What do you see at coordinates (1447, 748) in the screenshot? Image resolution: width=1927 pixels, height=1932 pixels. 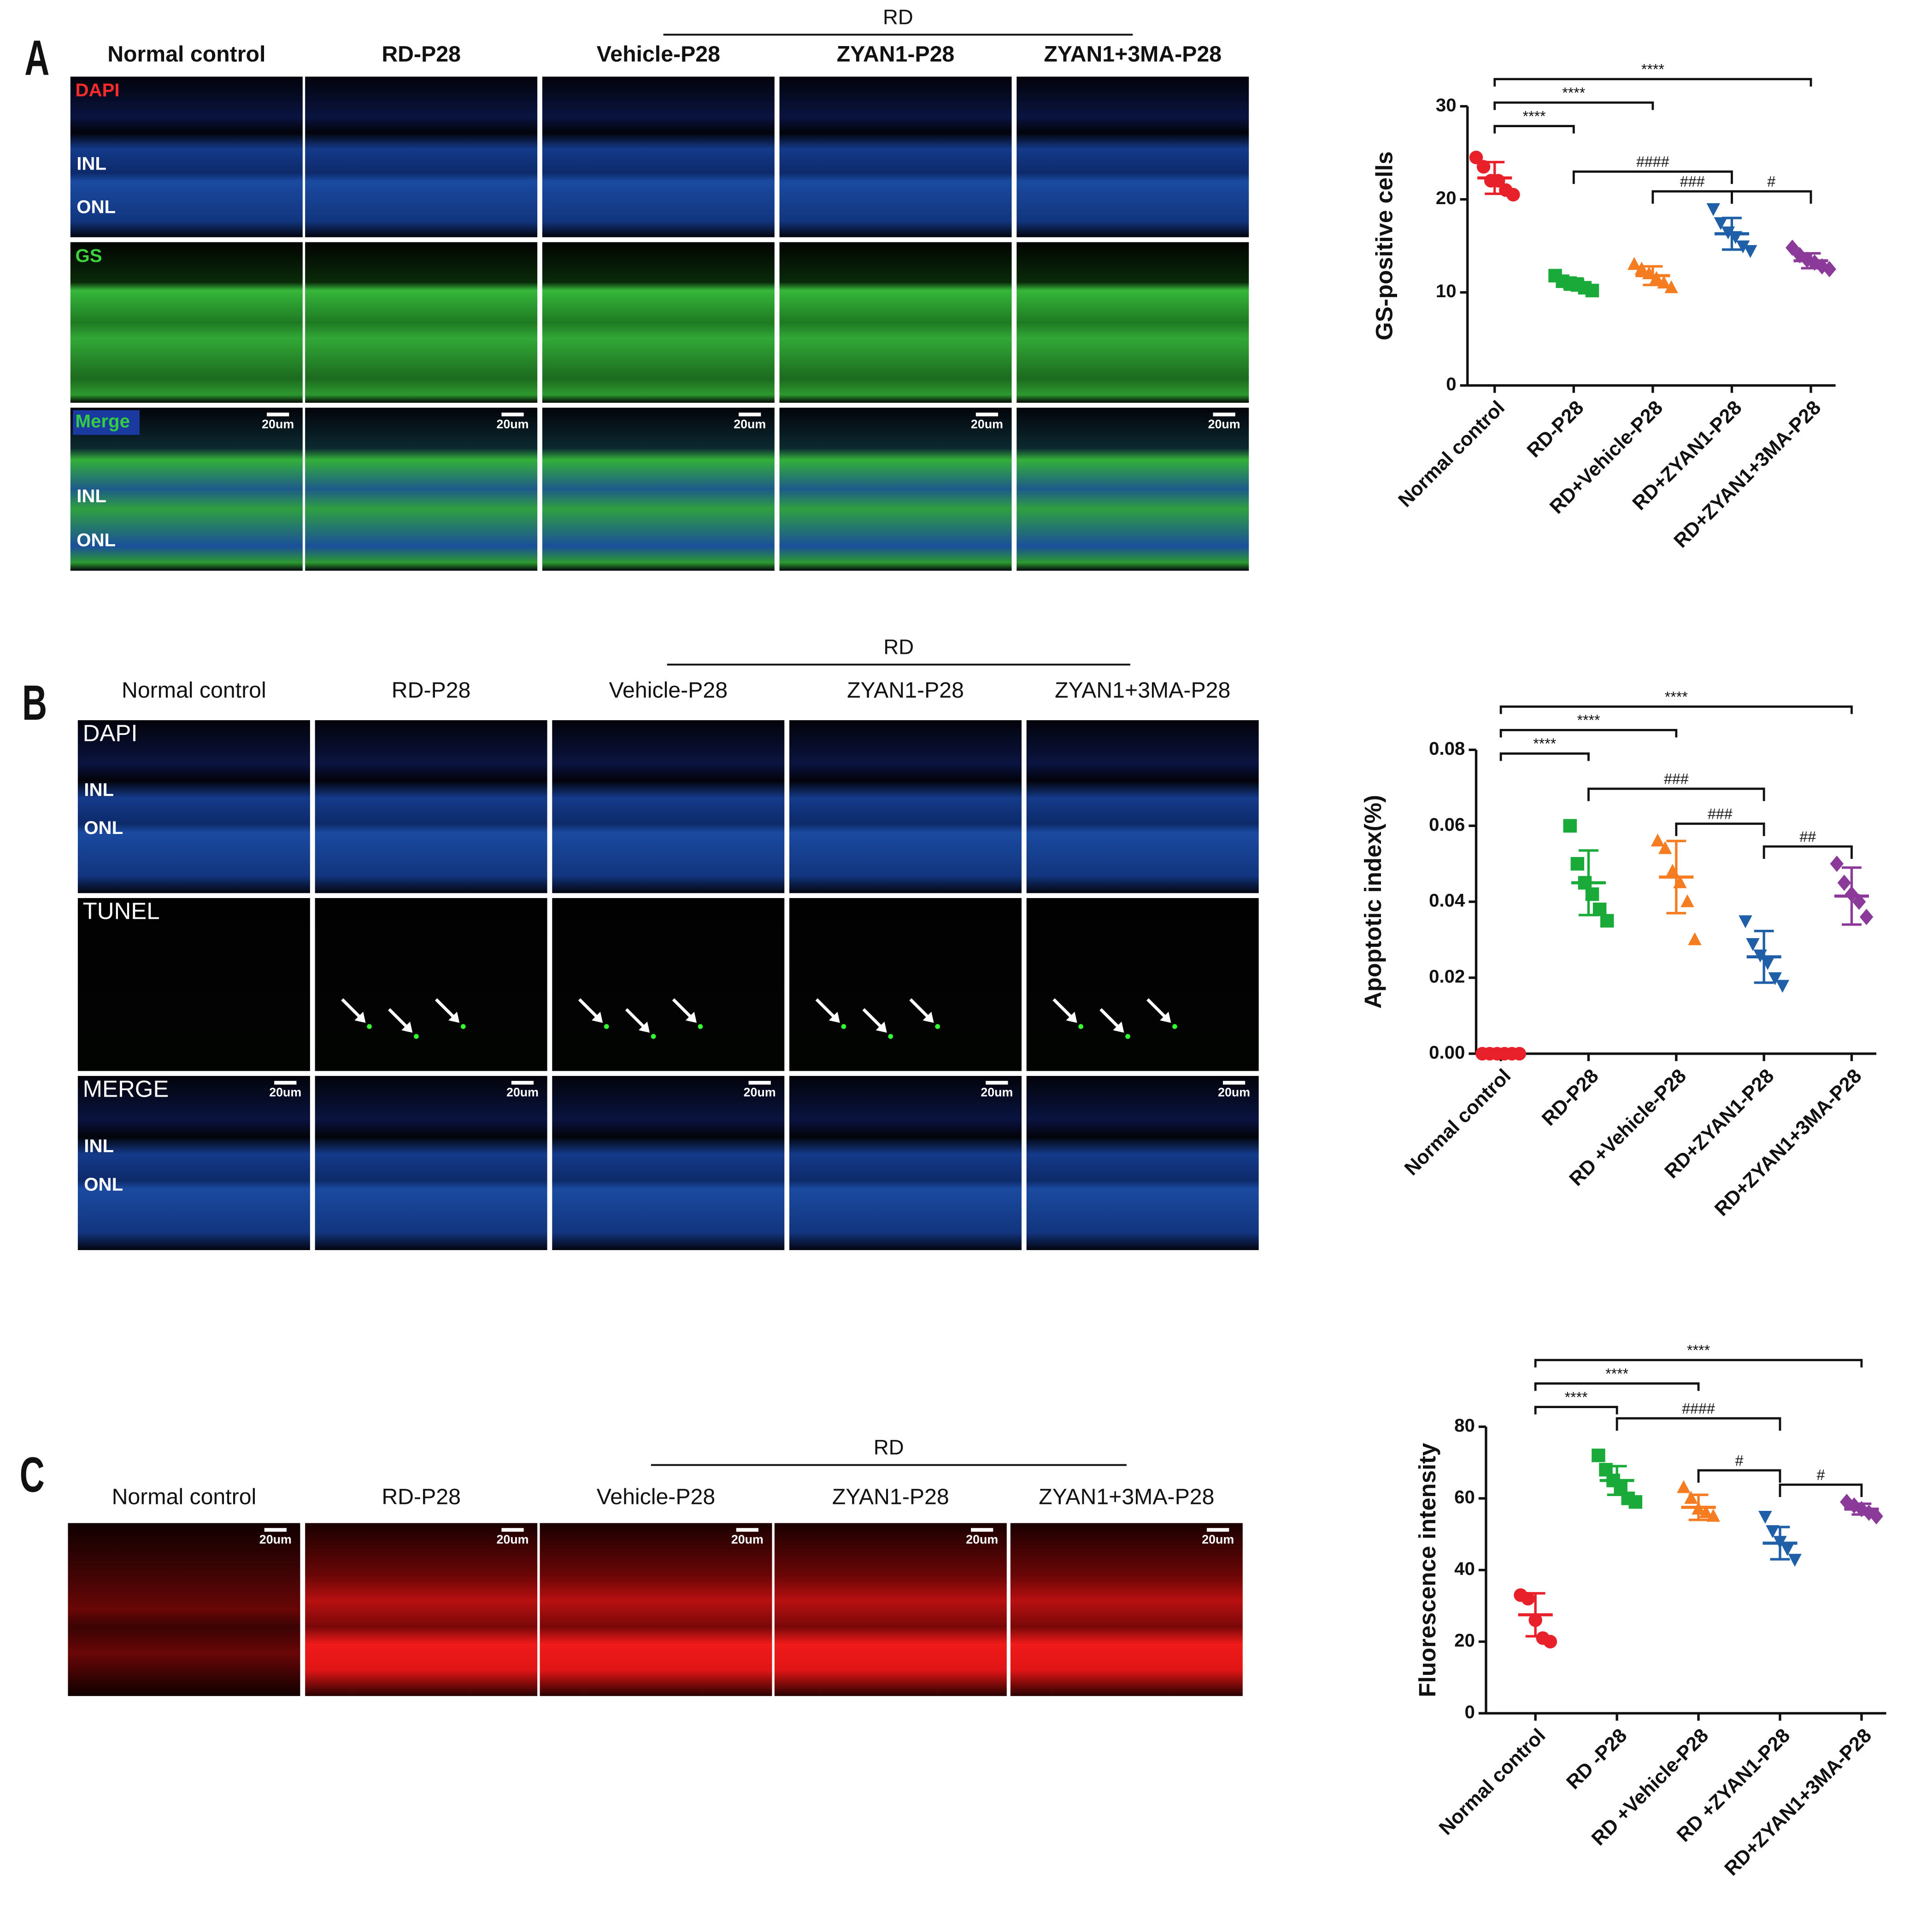 I see `y-tick-label: 0.08` at bounding box center [1447, 748].